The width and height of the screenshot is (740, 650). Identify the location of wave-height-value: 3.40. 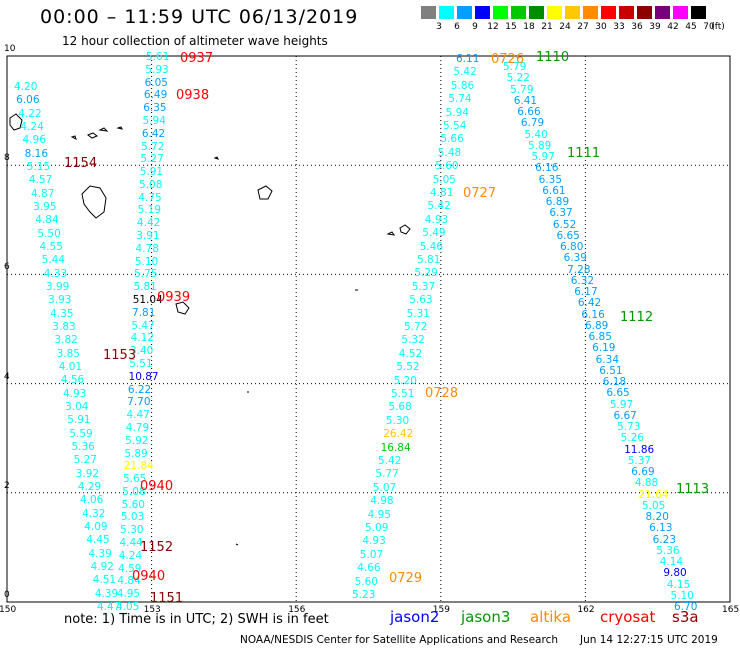
(141, 351).